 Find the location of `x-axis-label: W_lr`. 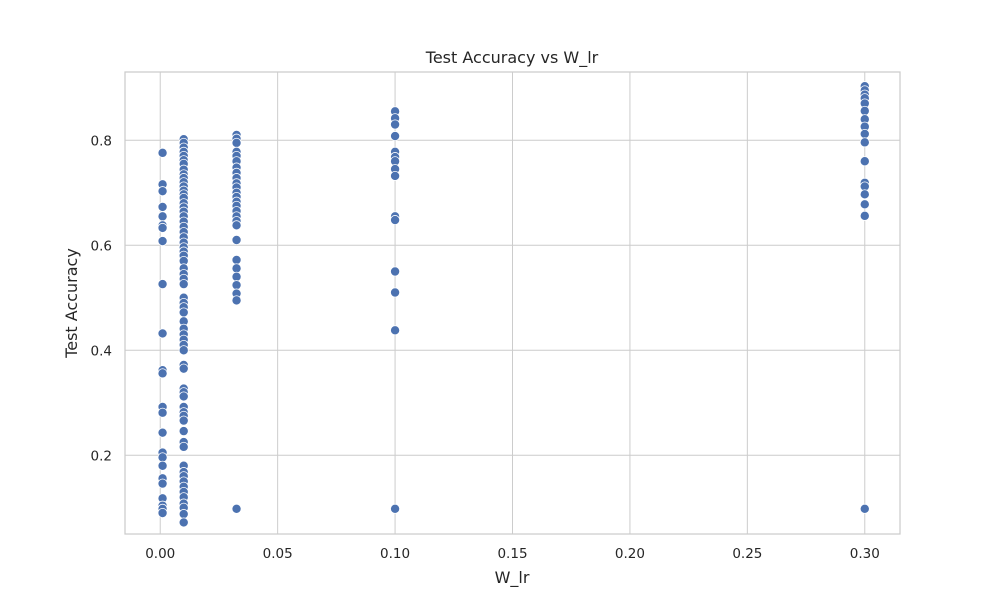

x-axis-label: W_lr is located at coordinates (512, 578).